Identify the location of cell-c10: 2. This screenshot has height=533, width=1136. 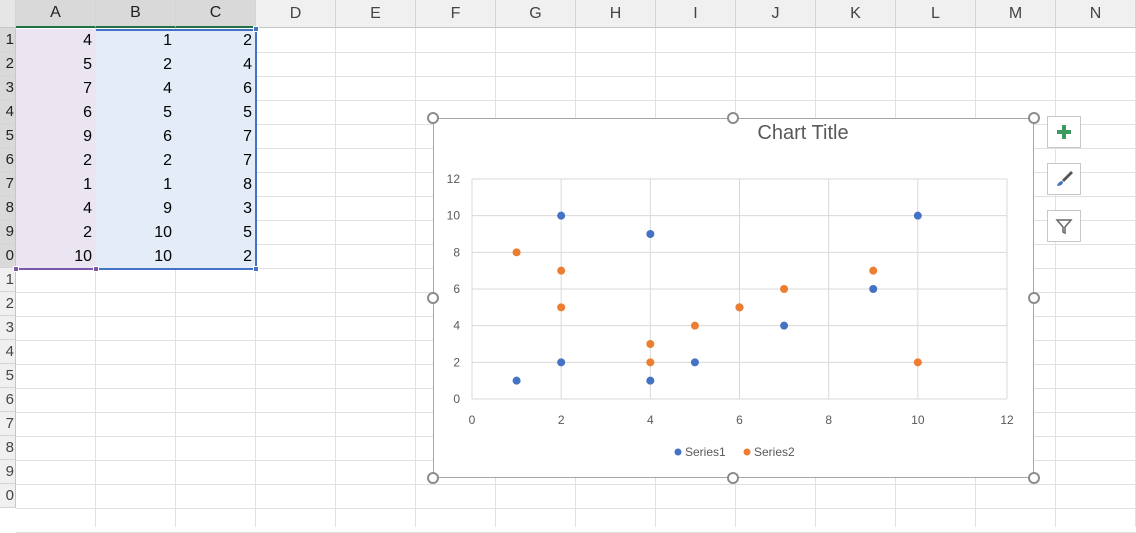
(247, 256).